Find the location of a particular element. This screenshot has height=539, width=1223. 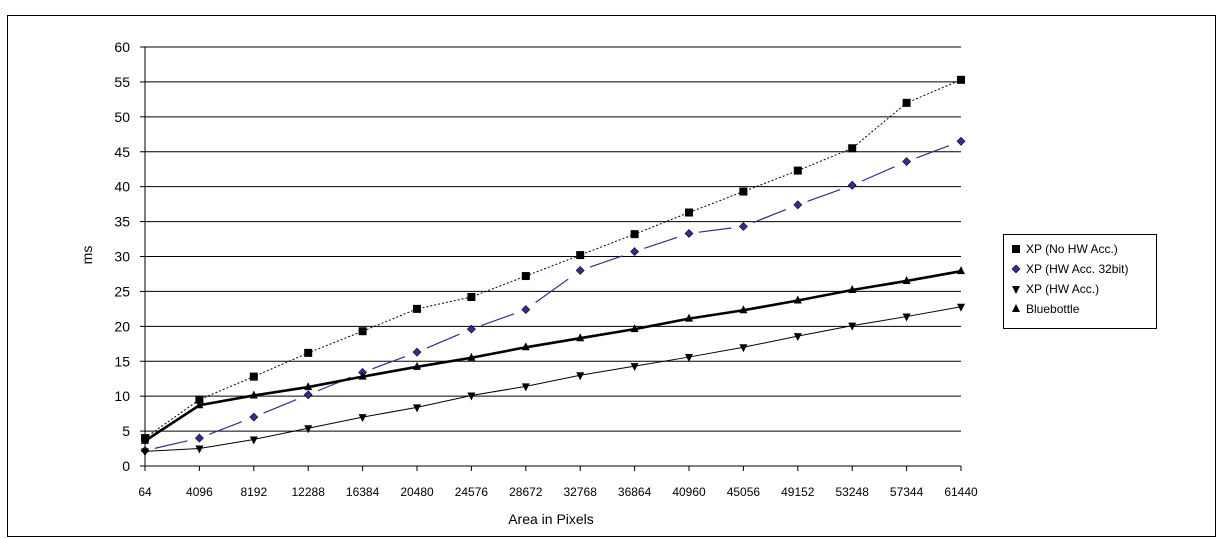

y-tick-label: 25 is located at coordinates (122, 291).